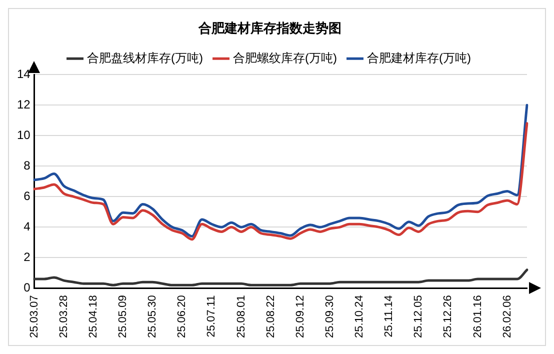  Describe the element at coordinates (270, 28) in the screenshot. I see `chart-title: 合肥建材库存指数走势图` at that location.